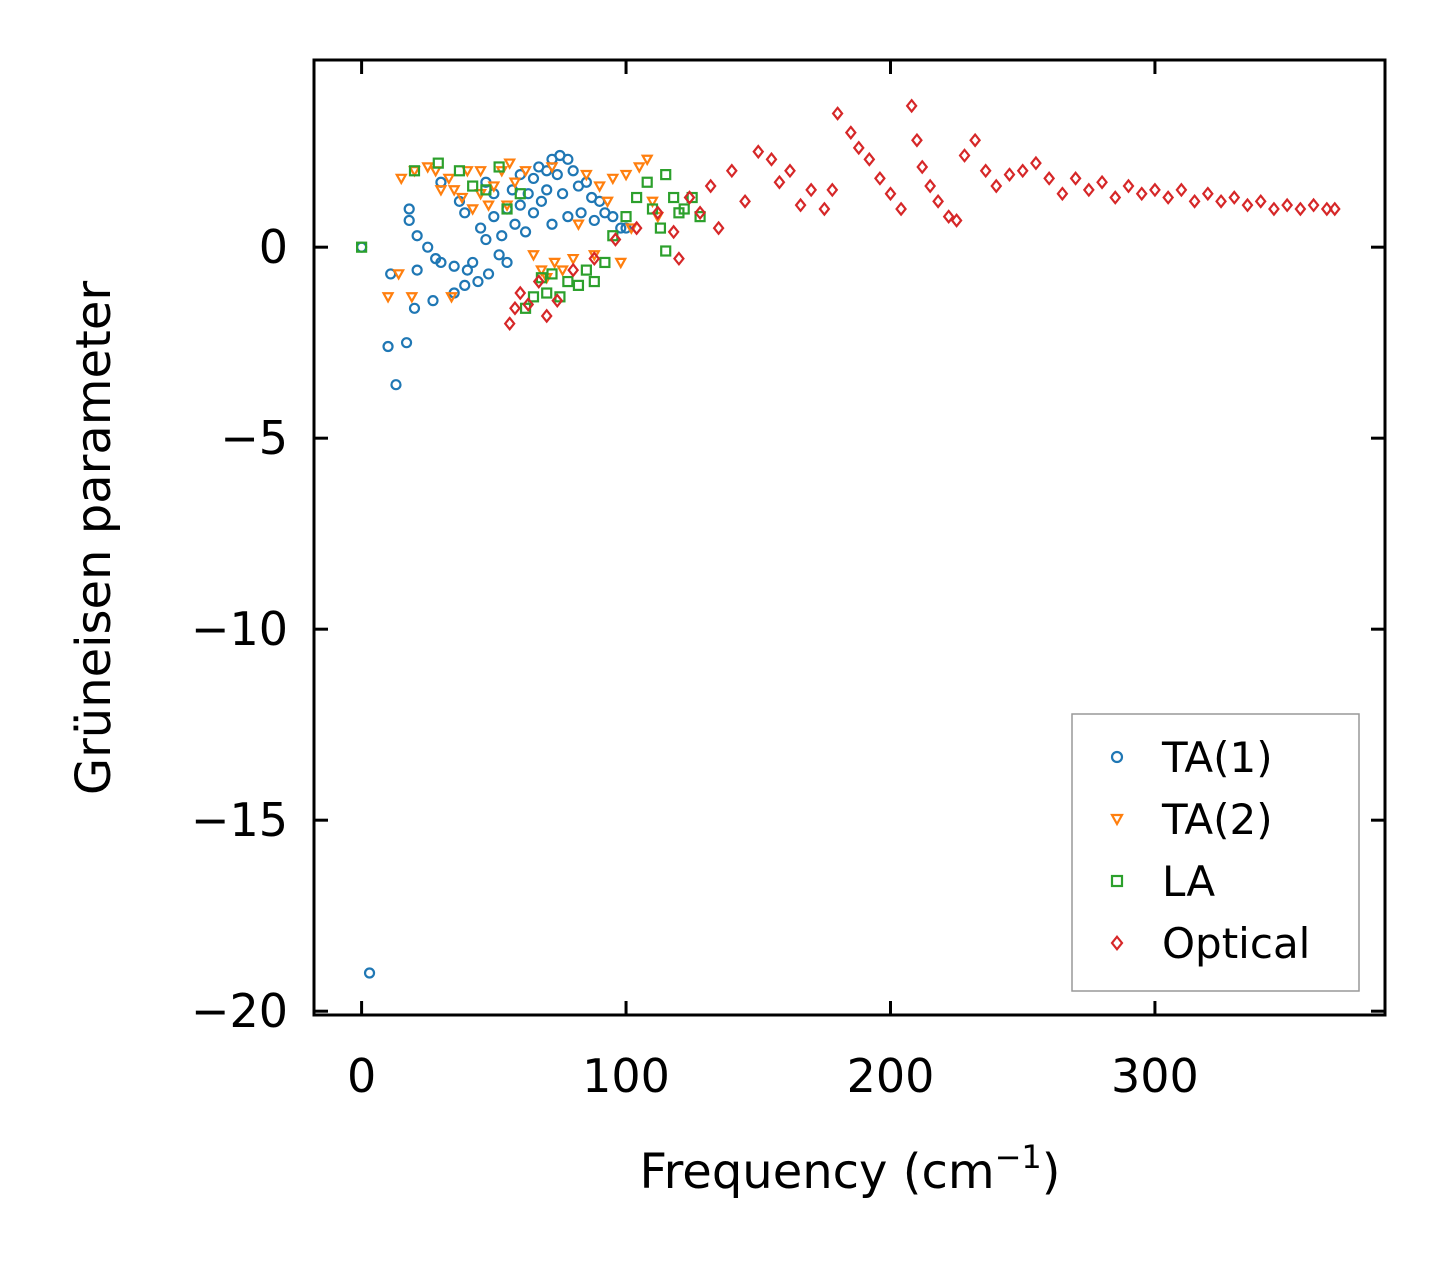 Image resolution: width=1443 pixels, height=1264 pixels. I want to click on series-optical, so click(922, 214).